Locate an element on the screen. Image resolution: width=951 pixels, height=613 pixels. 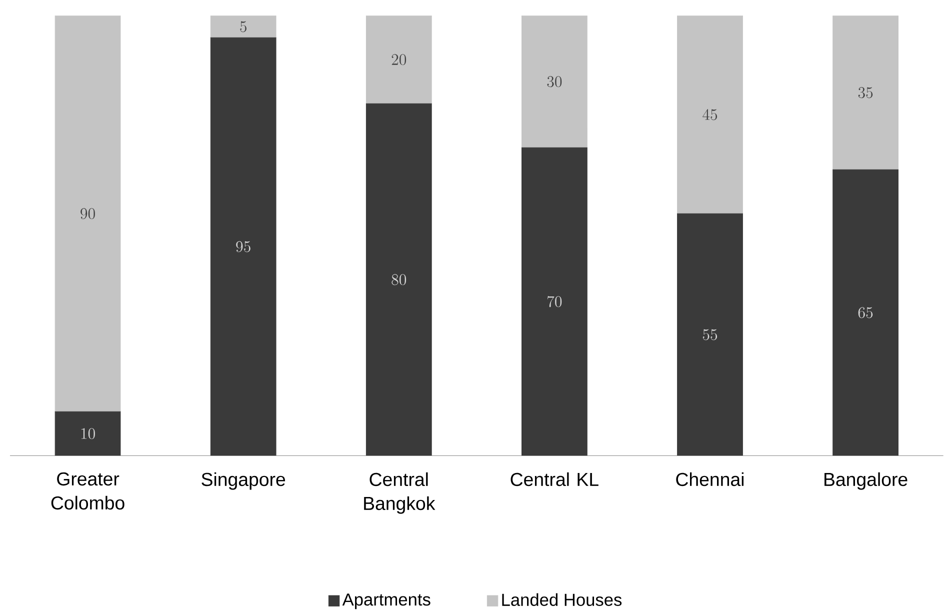
data-label: 5 is located at coordinates (243, 26).